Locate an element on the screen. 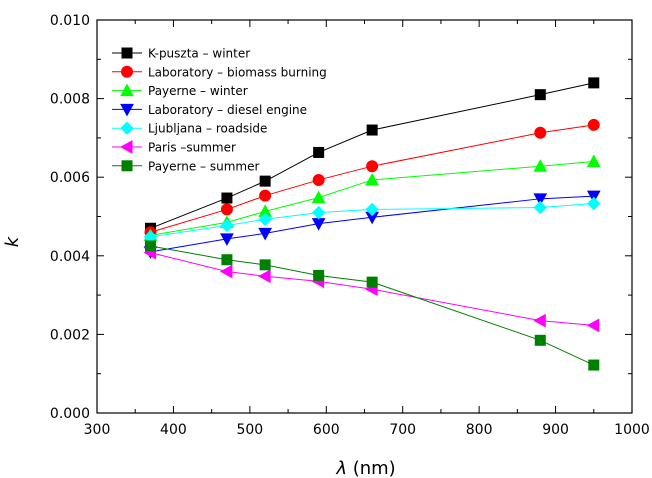 This screenshot has height=478, width=652. legend-item-6: Paris –summer is located at coordinates (174, 147).